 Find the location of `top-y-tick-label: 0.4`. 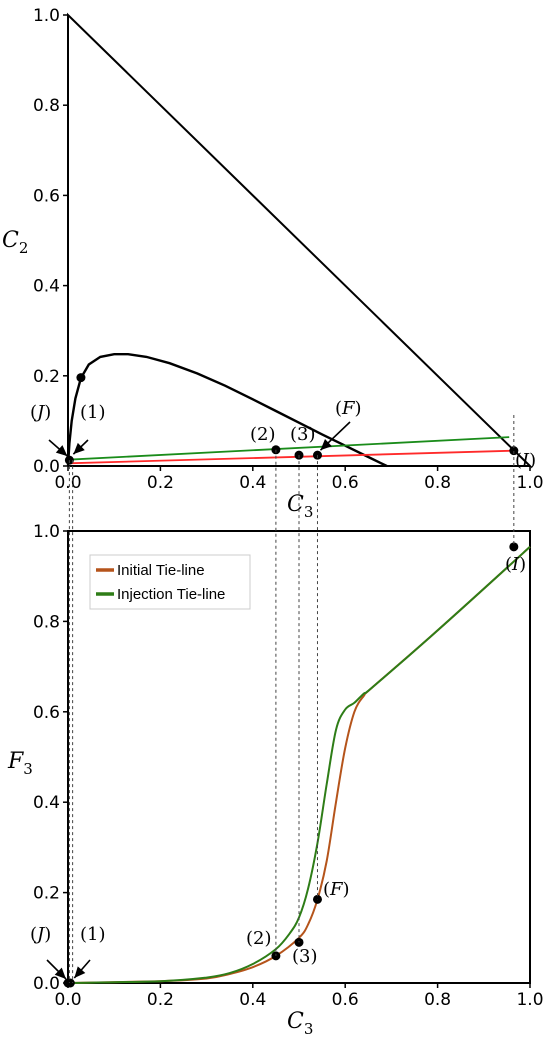

top-y-tick-label: 0.4 is located at coordinates (46, 287).